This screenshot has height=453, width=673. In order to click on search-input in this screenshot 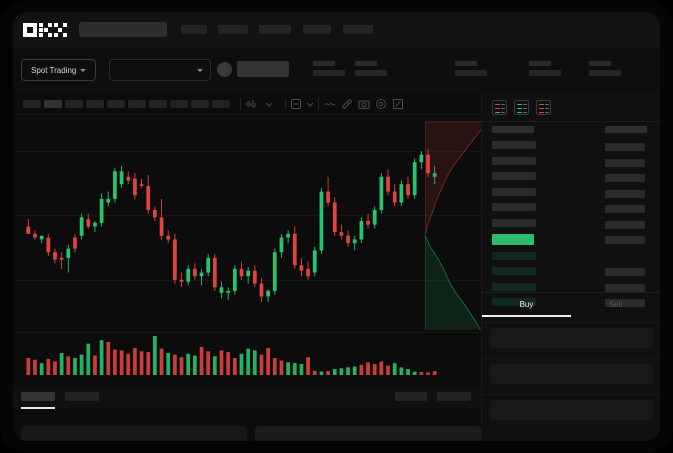, I will do `click(123, 29)`.